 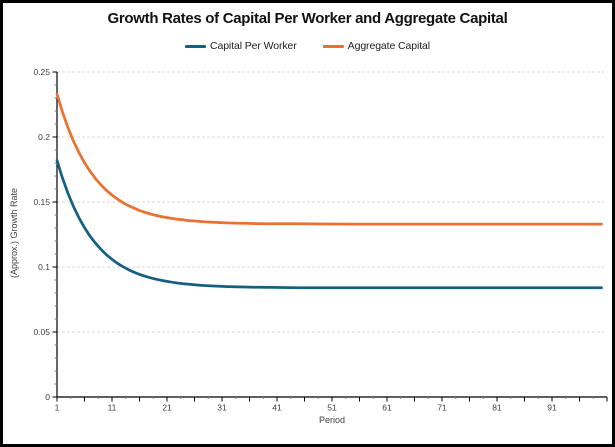 I want to click on y-tick-label: 0, so click(x=47, y=397).